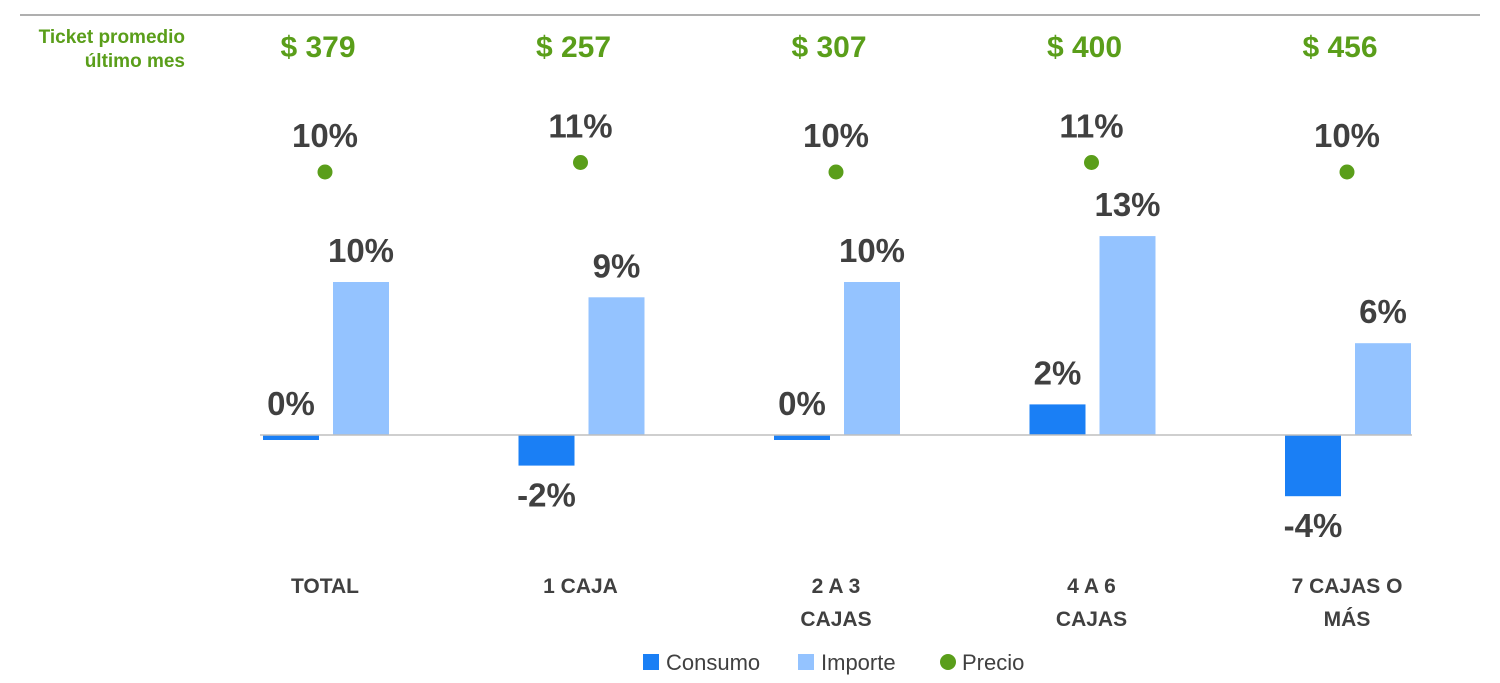 This screenshot has width=1500, height=683. What do you see at coordinates (1127, 204) in the screenshot?
I see `label-importe: 13%` at bounding box center [1127, 204].